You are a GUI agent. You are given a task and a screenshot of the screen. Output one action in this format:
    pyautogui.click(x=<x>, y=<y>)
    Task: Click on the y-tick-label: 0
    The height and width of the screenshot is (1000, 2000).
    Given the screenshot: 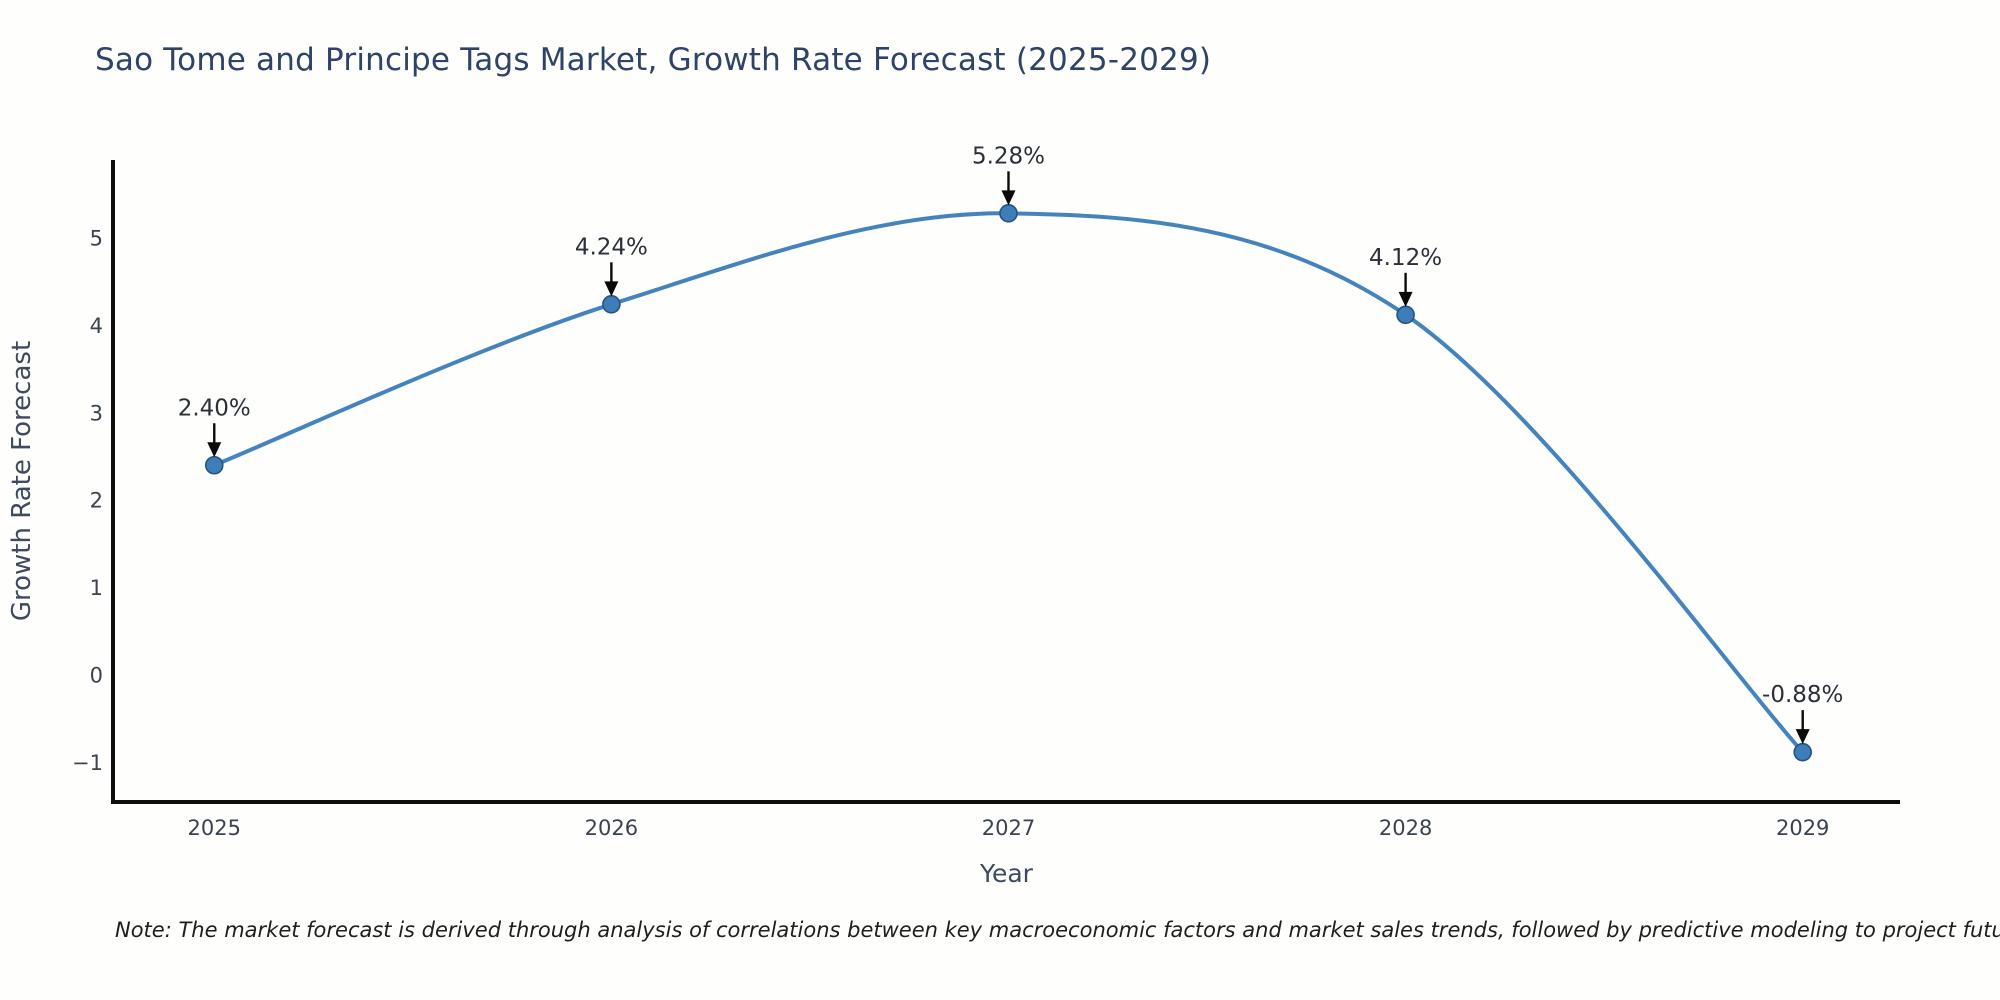 What is the action you would take?
    pyautogui.click(x=96, y=676)
    